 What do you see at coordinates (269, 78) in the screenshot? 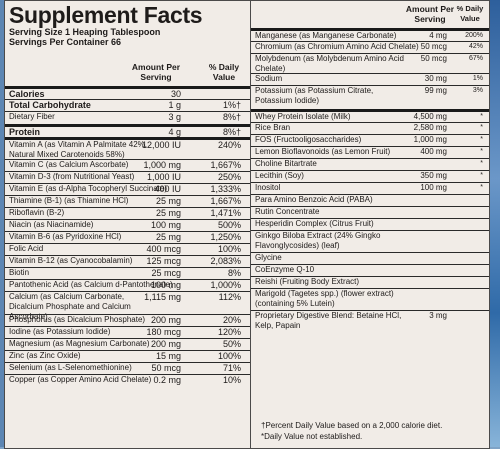
I see `nutrient-name: Sodium` at bounding box center [269, 78].